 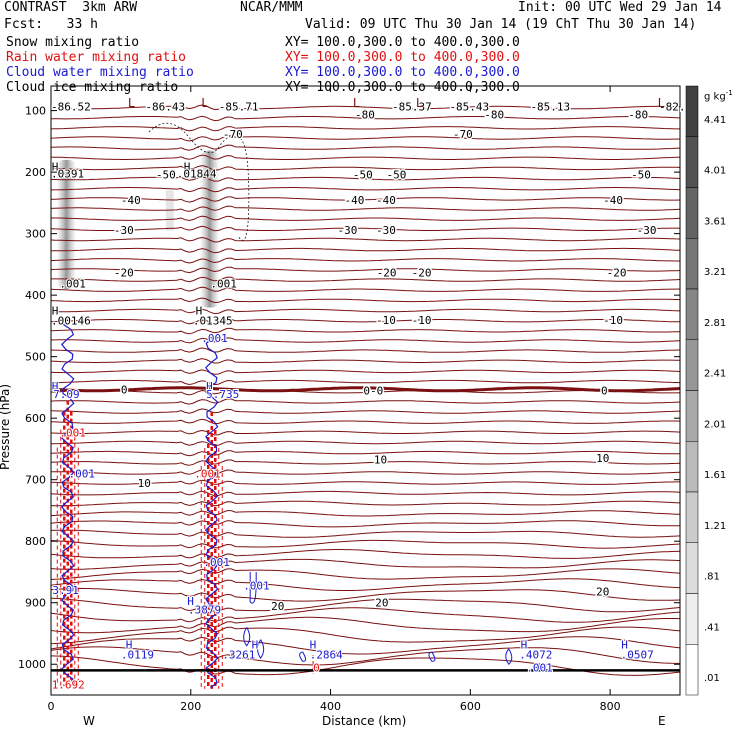 I want to click on extremum-label-14: 5.735, so click(x=222, y=394).